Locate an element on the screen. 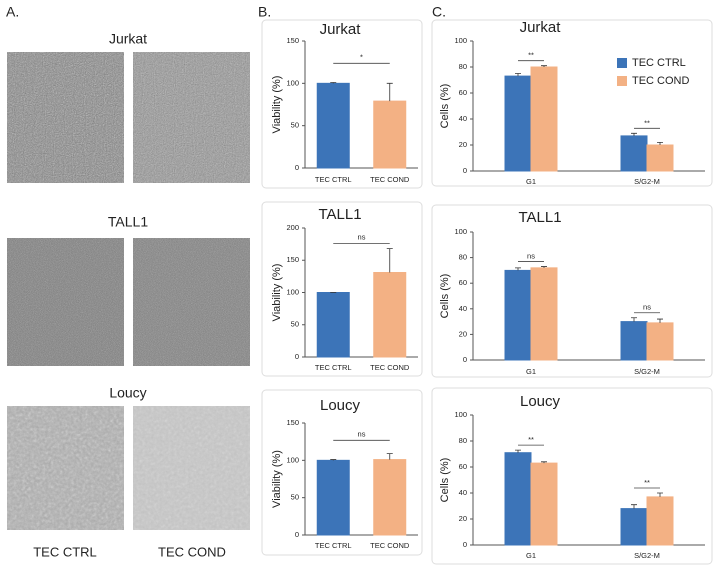 This screenshot has height=567, width=716. panel-label: C. is located at coordinates (439, 12).